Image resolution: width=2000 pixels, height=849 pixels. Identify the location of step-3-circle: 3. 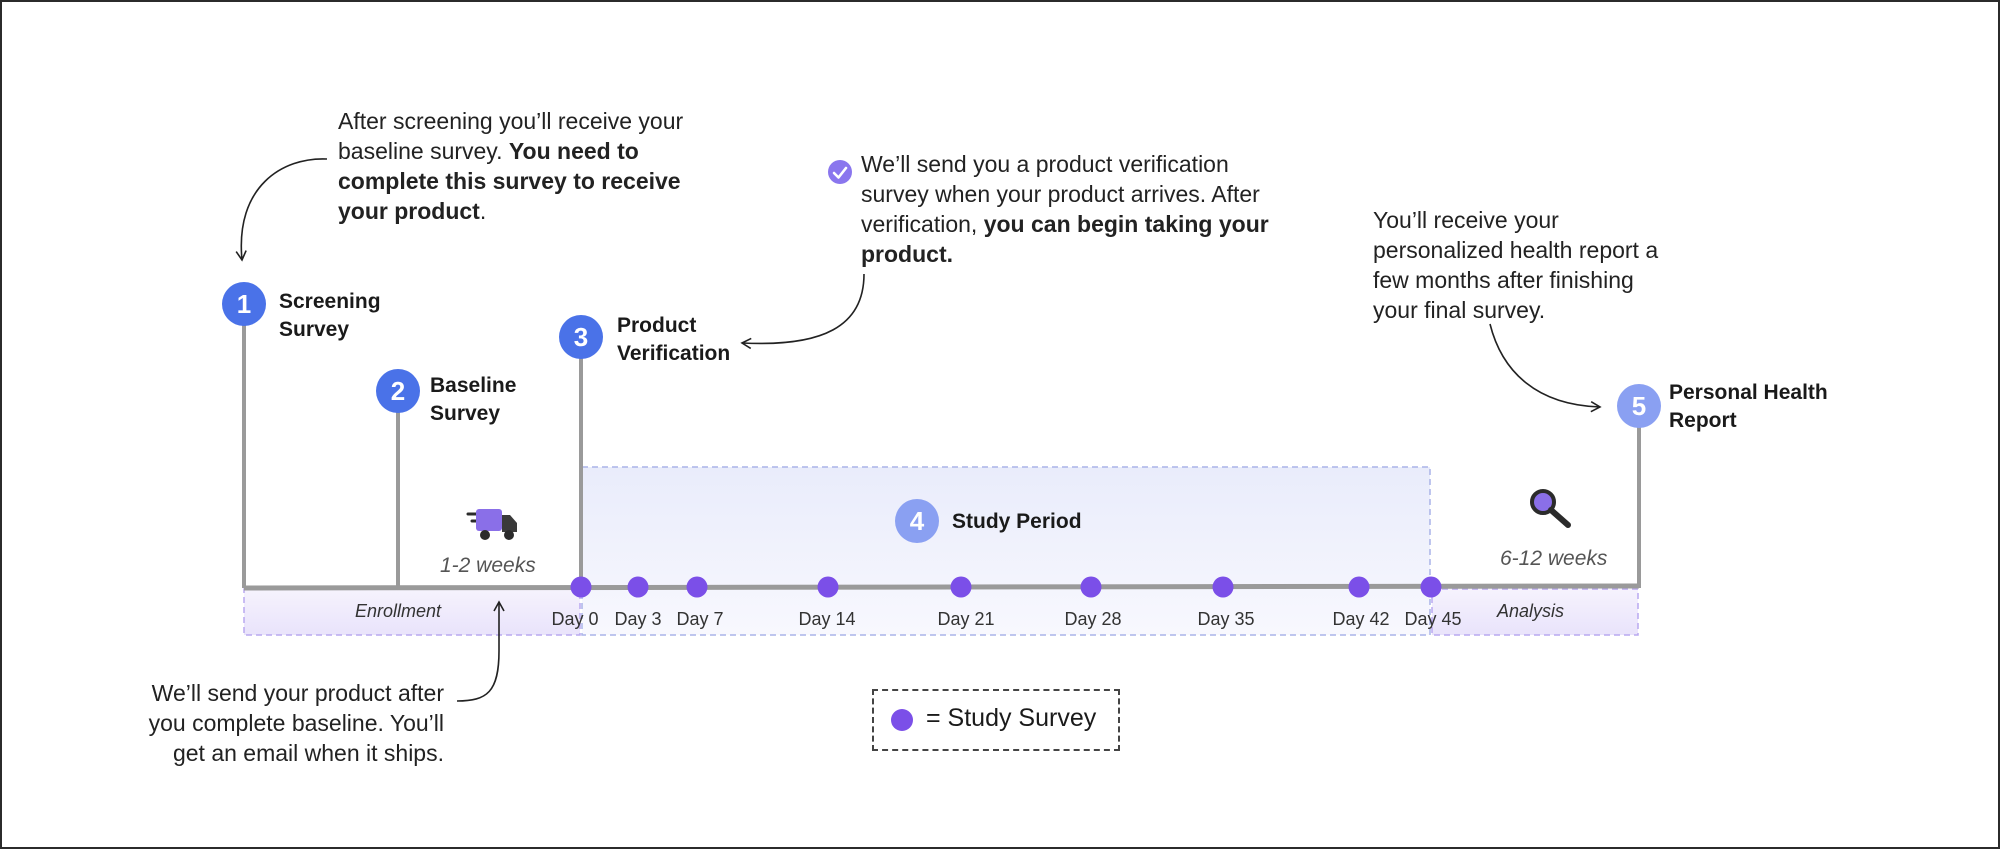
(581, 337).